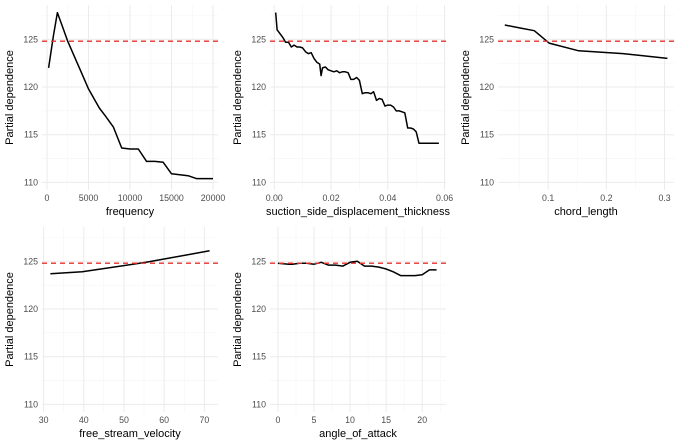 This screenshot has height=444, width=676. Describe the element at coordinates (606, 198) in the screenshot. I see `x-tick-label: 0.2` at that location.